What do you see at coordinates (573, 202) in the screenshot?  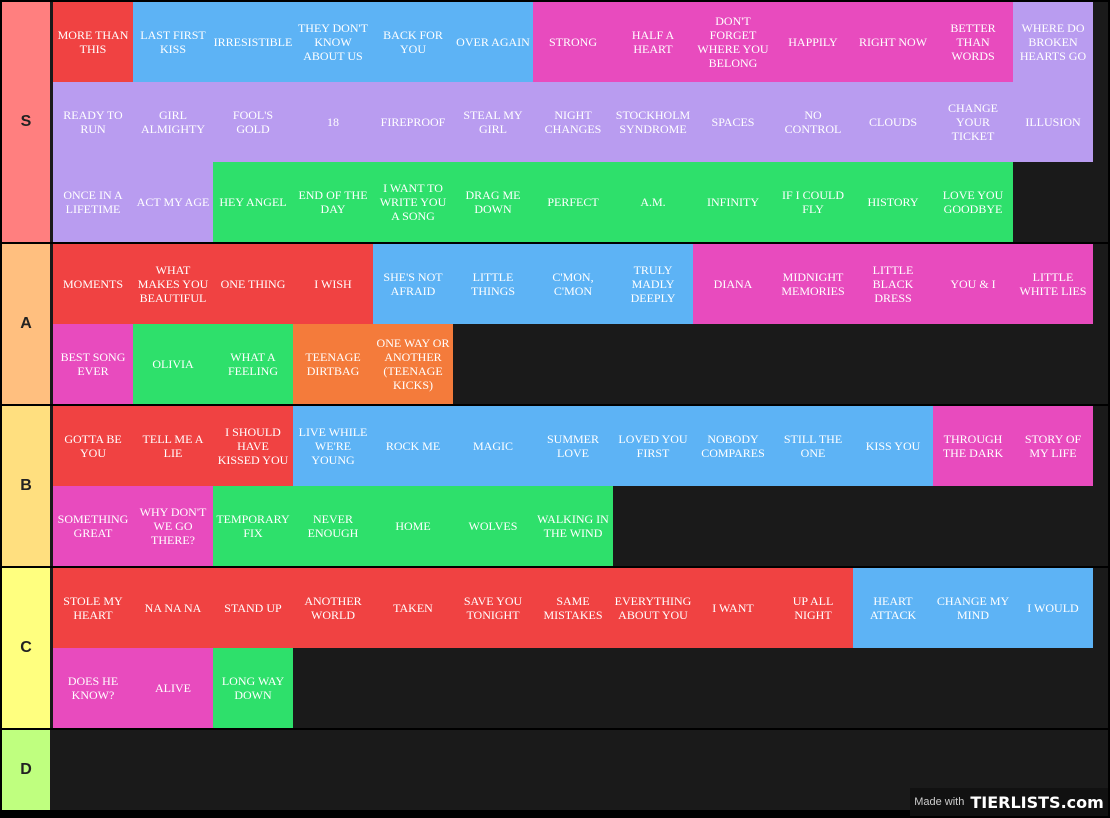 I see `tier-item: PERFECT` at bounding box center [573, 202].